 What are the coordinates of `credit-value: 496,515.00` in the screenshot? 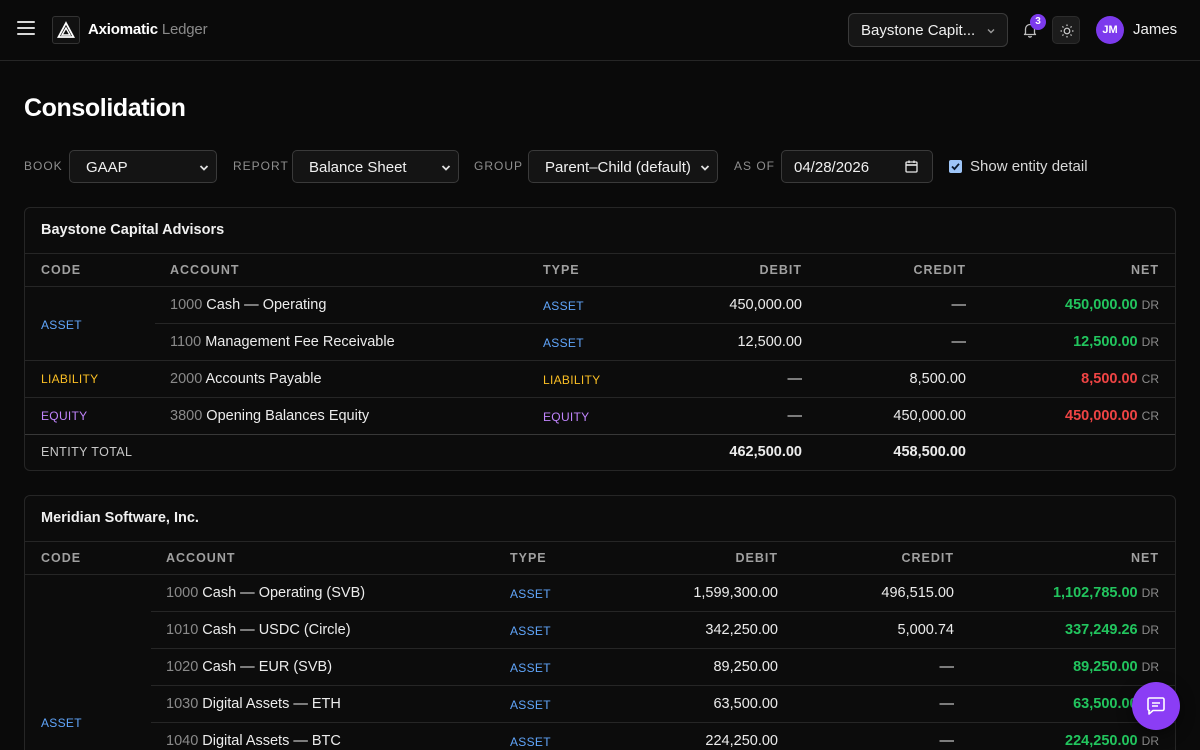 It's located at (917, 593).